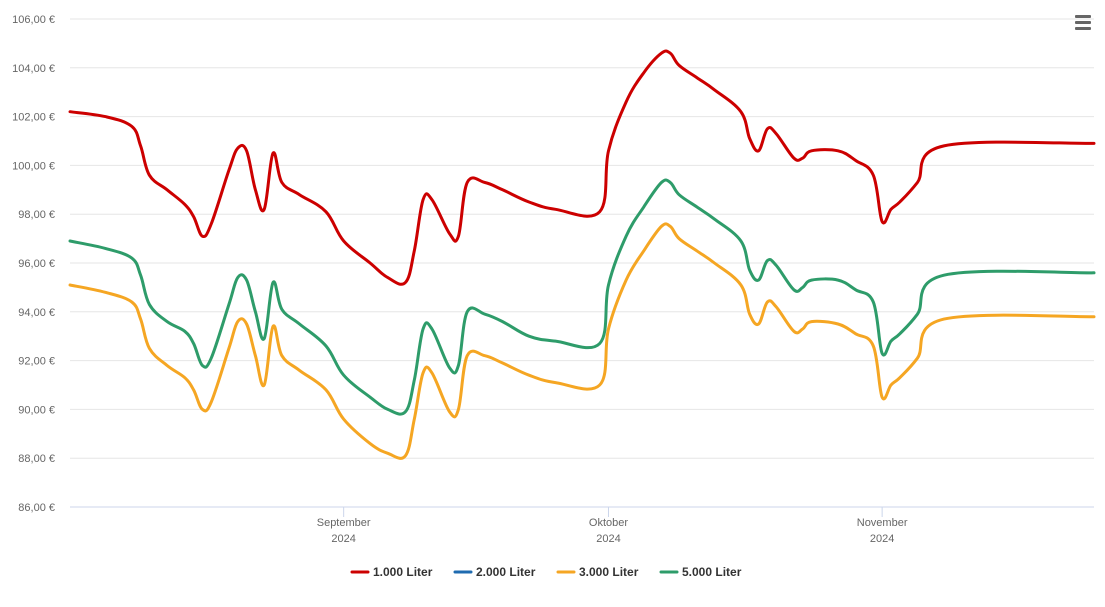 Image resolution: width=1105 pixels, height=607 pixels. I want to click on y-tick-label: 88,00 €, so click(36, 459).